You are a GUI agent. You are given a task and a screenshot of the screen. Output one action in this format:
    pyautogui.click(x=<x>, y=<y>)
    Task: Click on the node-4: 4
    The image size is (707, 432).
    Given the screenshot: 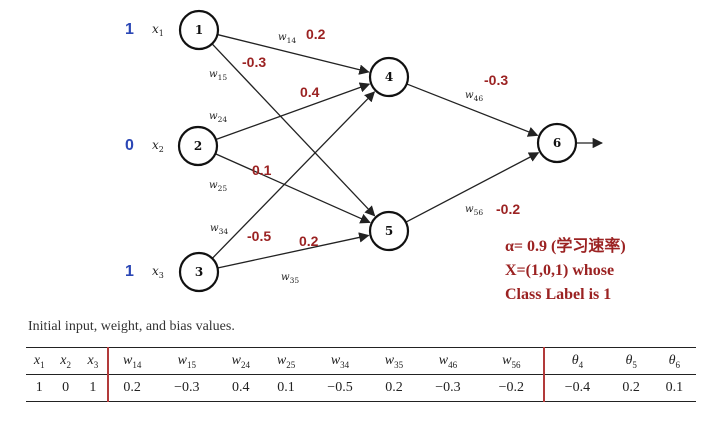 What is the action you would take?
    pyautogui.click(x=389, y=77)
    